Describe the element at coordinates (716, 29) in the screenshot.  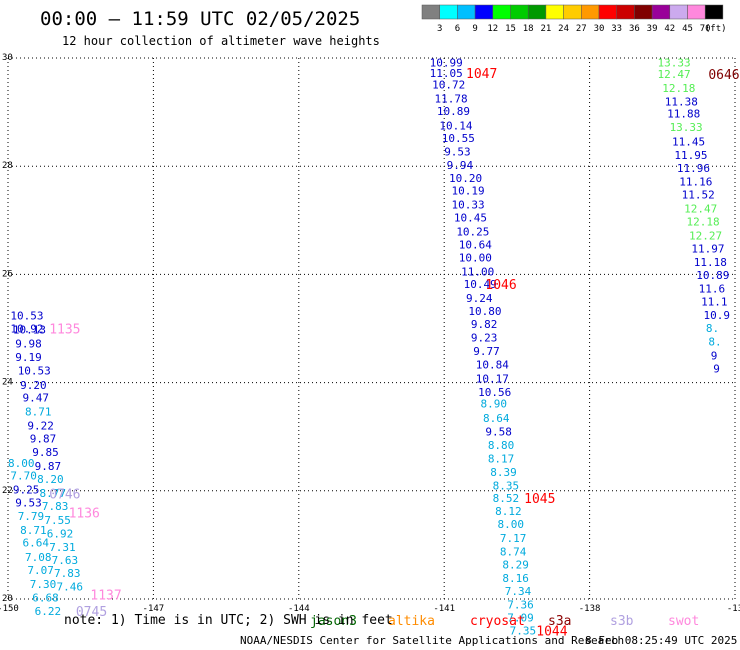
I see `colorbar-unit: (ft)` at that location.